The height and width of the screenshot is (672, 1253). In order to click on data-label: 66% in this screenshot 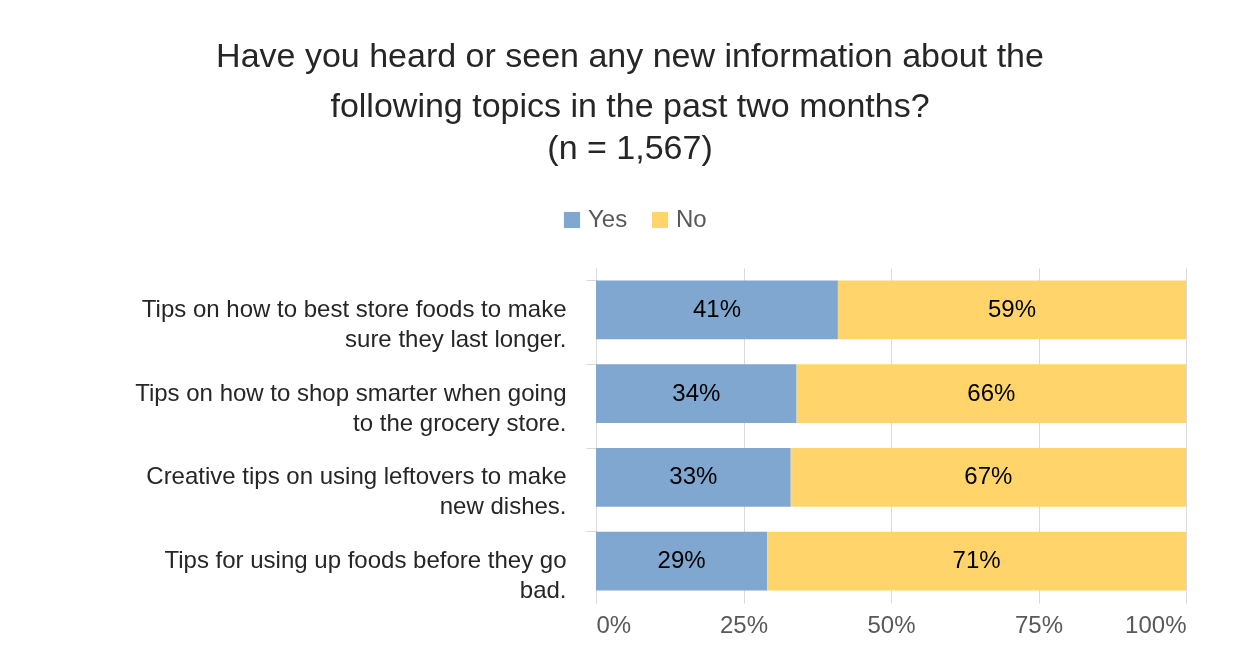, I will do `click(991, 392)`.